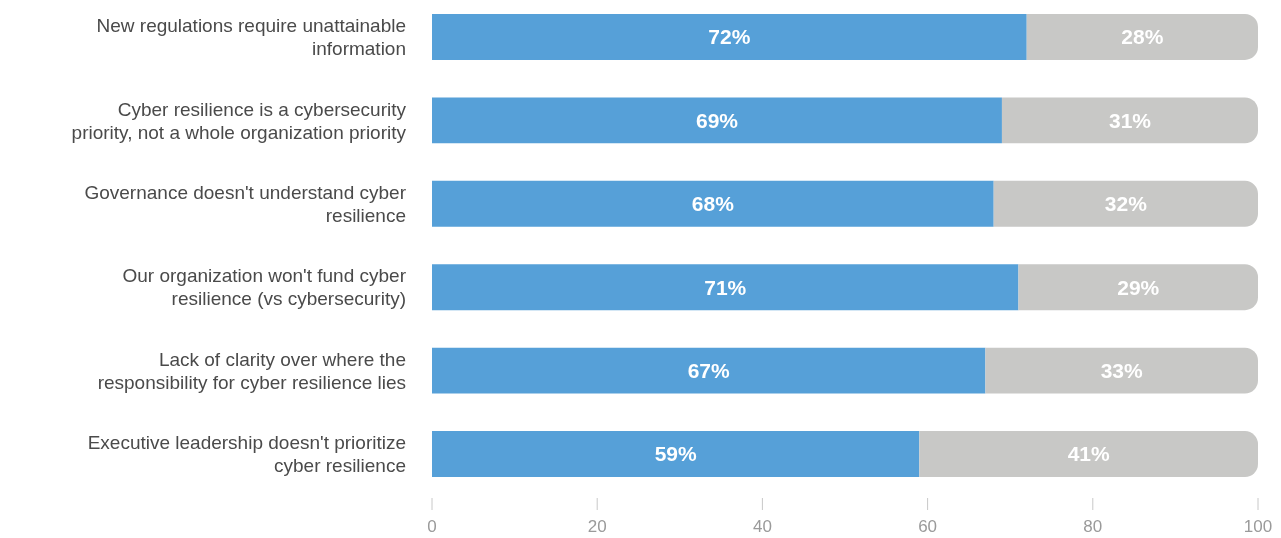  I want to click on x-tick-label: 60, so click(928, 526).